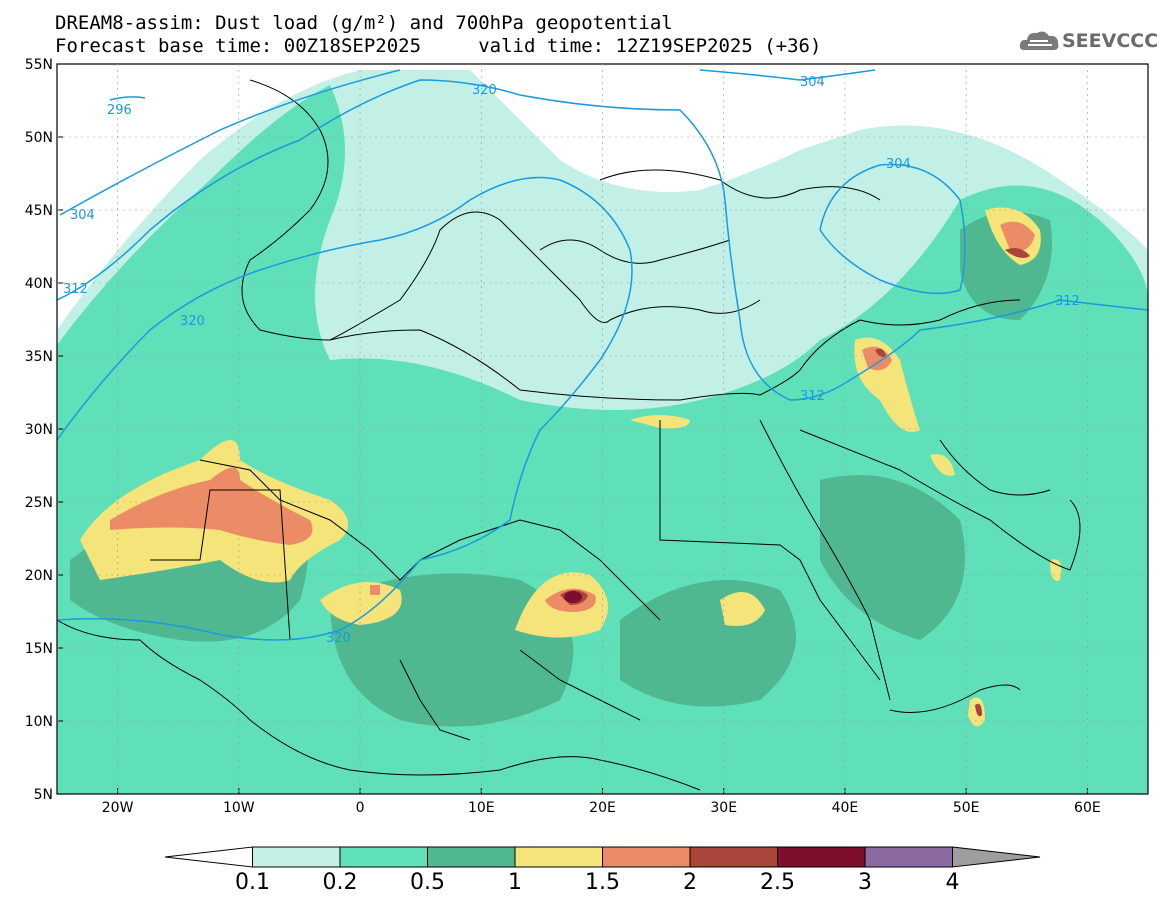  What do you see at coordinates (340, 882) in the screenshot?
I see `colorbar-tick-label: 0.2` at bounding box center [340, 882].